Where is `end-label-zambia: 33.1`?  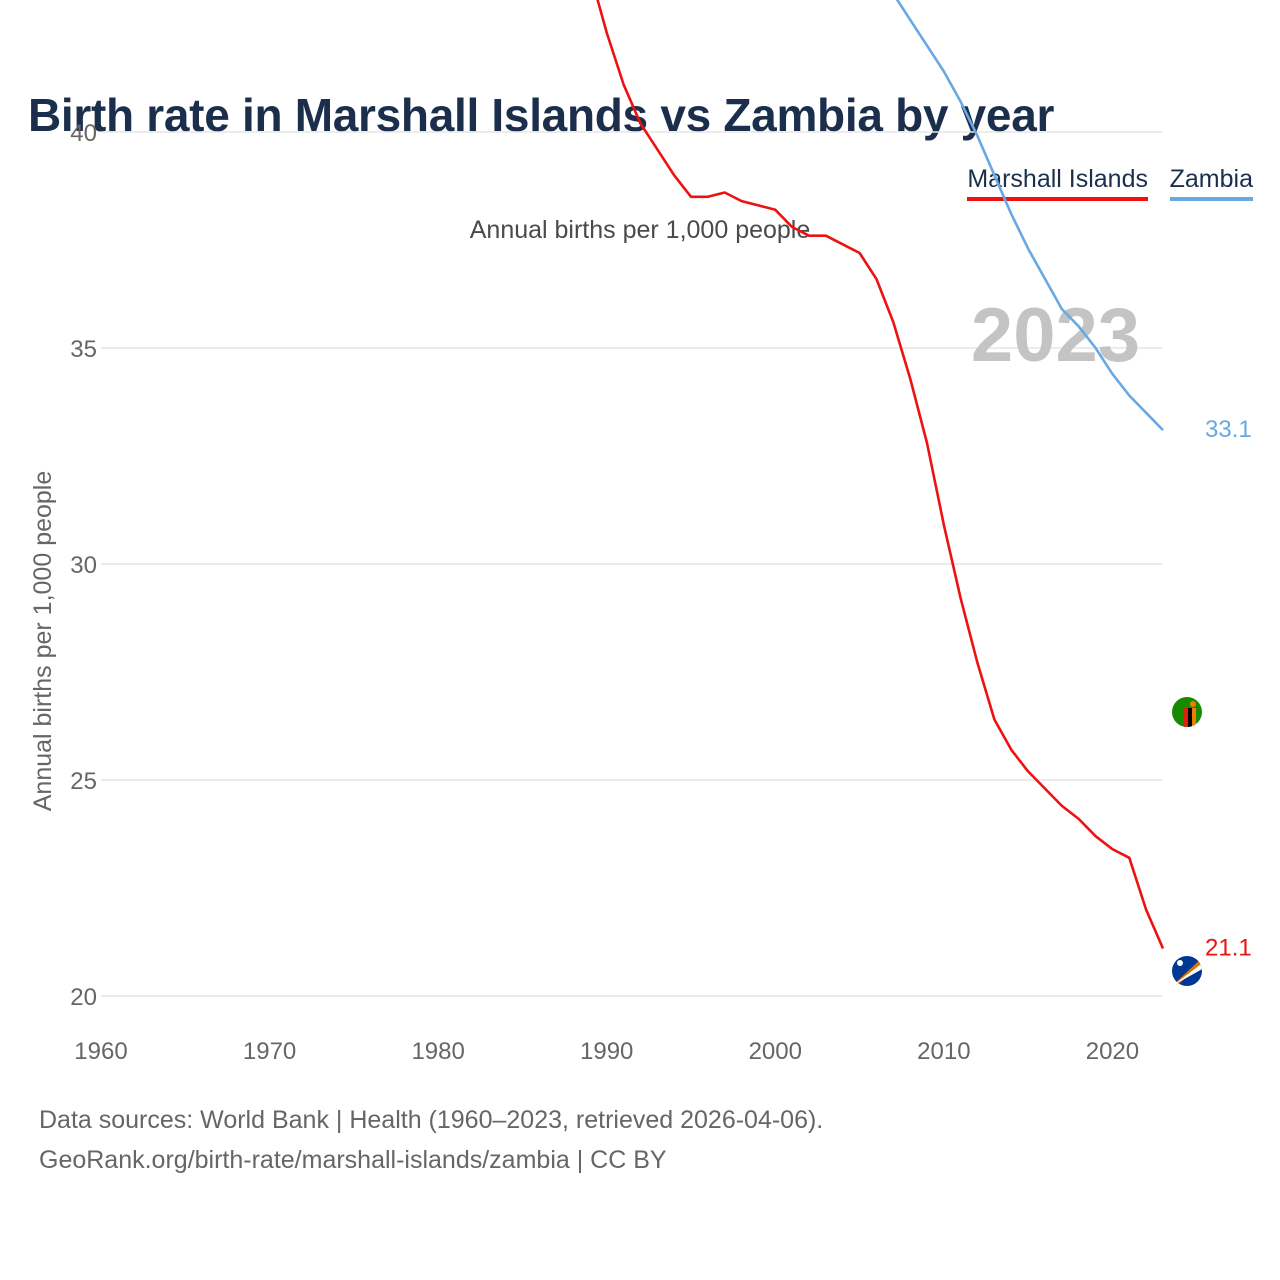 end-label-zambia: 33.1 is located at coordinates (1228, 429).